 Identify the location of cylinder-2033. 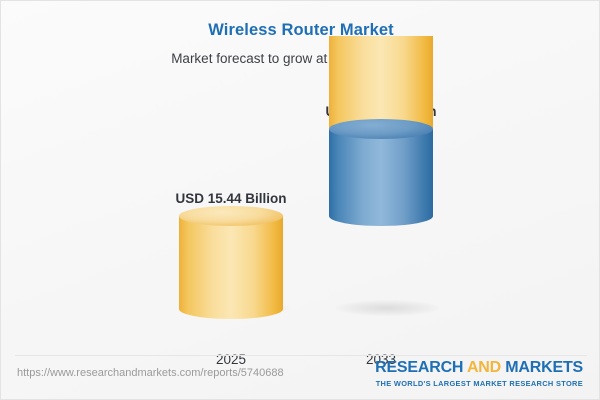
(384, 176).